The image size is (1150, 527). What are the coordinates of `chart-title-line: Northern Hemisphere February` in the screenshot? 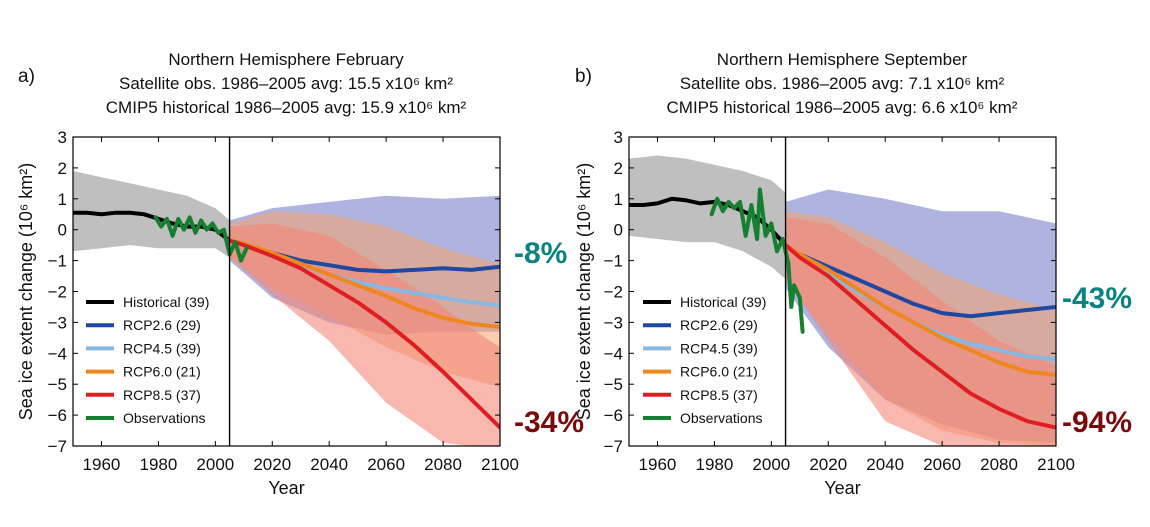 It's located at (286, 59).